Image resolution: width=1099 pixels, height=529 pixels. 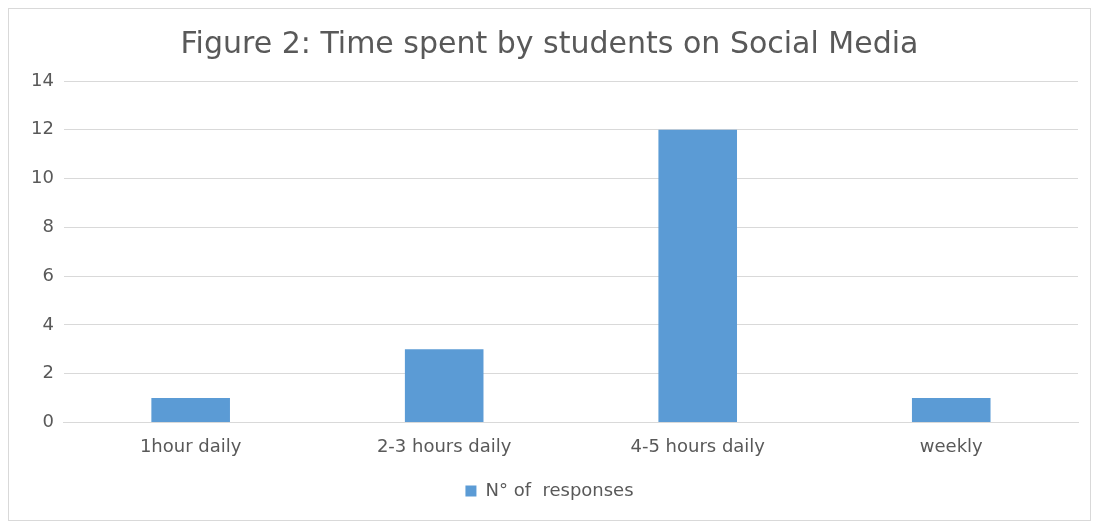 I want to click on y-tick-label: 6, so click(x=48, y=274).